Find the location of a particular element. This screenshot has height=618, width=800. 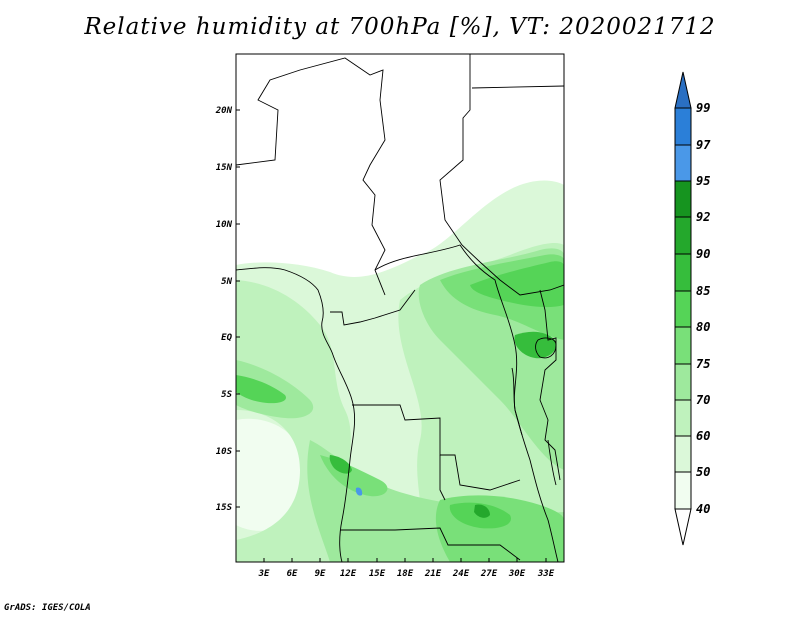

lon-label: 30E is located at coordinates (517, 574).